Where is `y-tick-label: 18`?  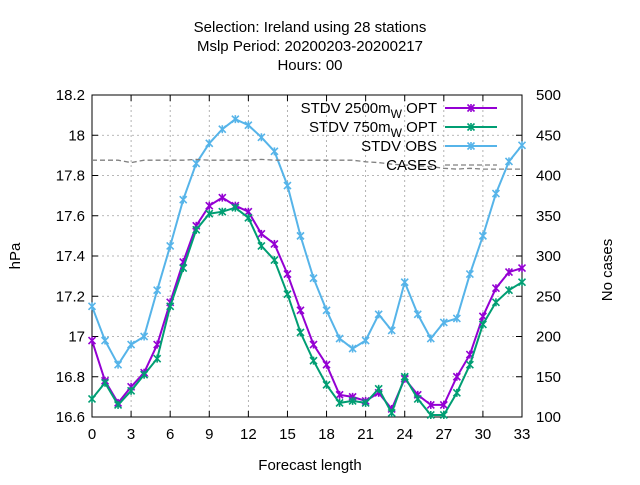 y-tick-label: 18 is located at coordinates (76, 135).